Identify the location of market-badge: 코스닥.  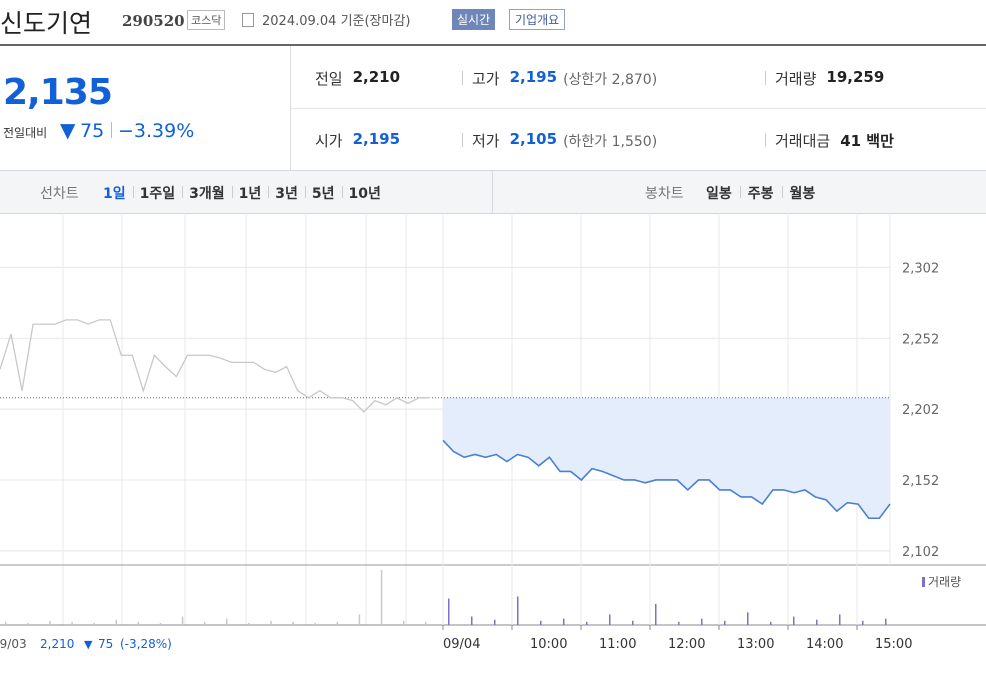
(206, 20).